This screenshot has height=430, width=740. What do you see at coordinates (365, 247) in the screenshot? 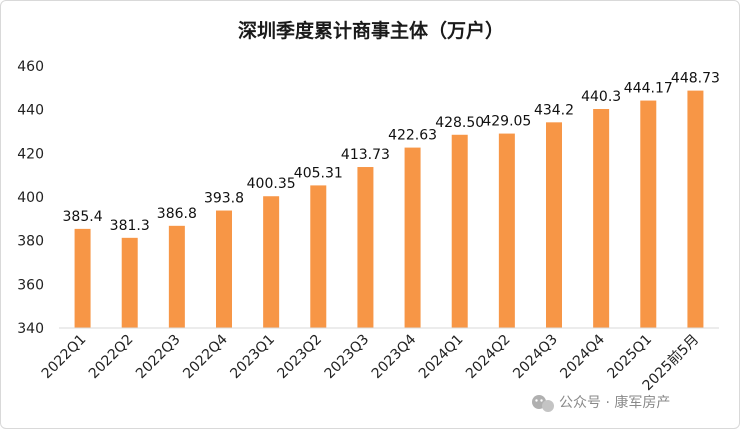
I see `bar-2023Q3` at bounding box center [365, 247].